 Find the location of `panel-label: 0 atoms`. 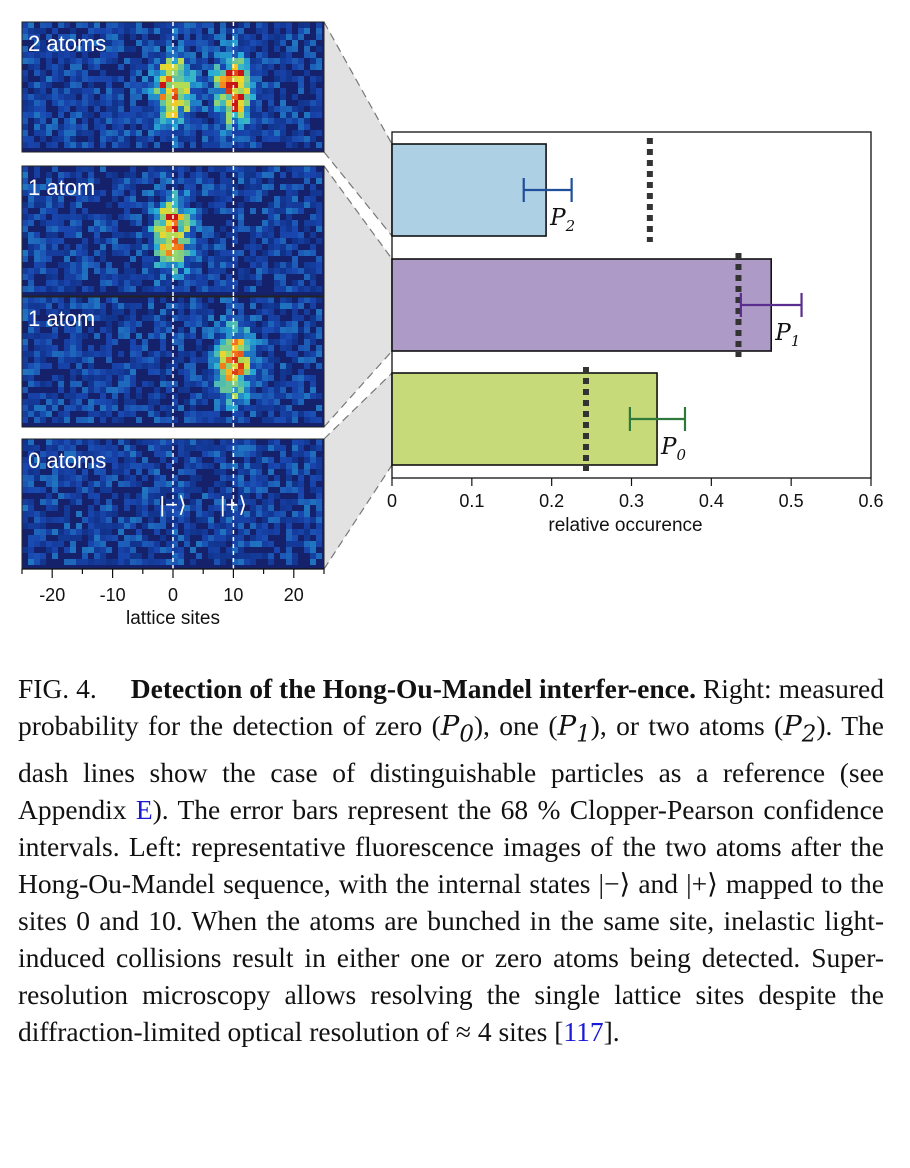

panel-label: 0 atoms is located at coordinates (67, 460).